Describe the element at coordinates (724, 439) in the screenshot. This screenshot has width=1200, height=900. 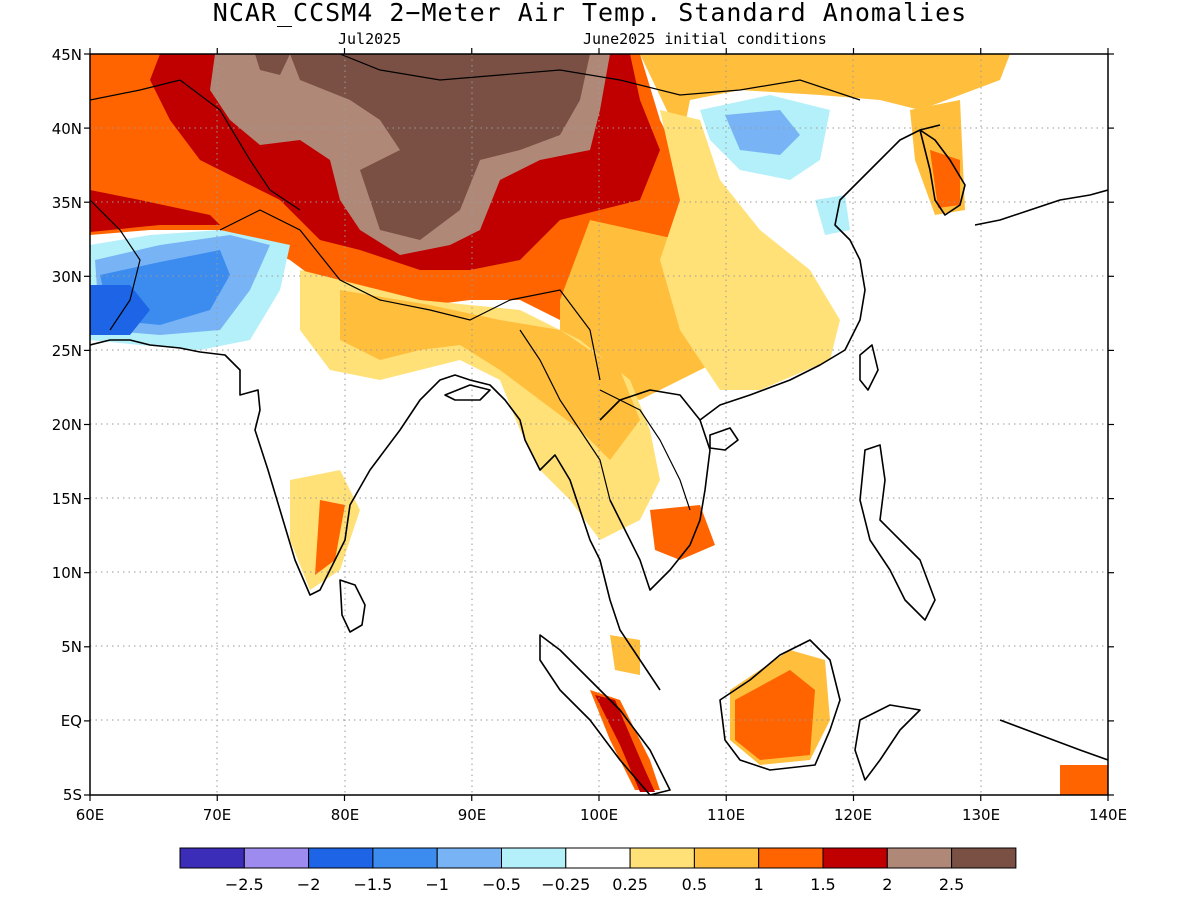
I see `coast-hainan` at that location.